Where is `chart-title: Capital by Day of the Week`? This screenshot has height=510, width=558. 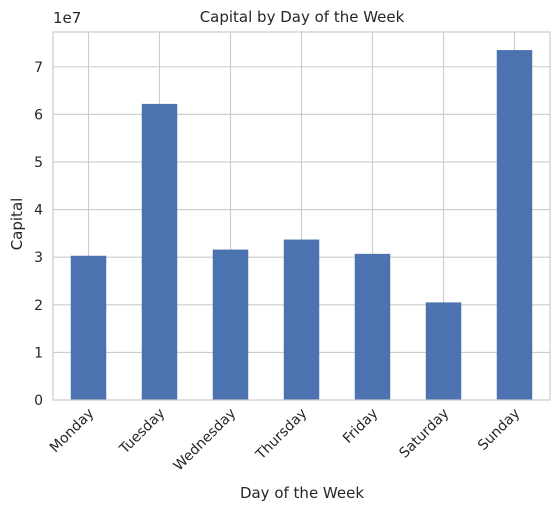 chart-title: Capital by Day of the Week is located at coordinates (302, 17).